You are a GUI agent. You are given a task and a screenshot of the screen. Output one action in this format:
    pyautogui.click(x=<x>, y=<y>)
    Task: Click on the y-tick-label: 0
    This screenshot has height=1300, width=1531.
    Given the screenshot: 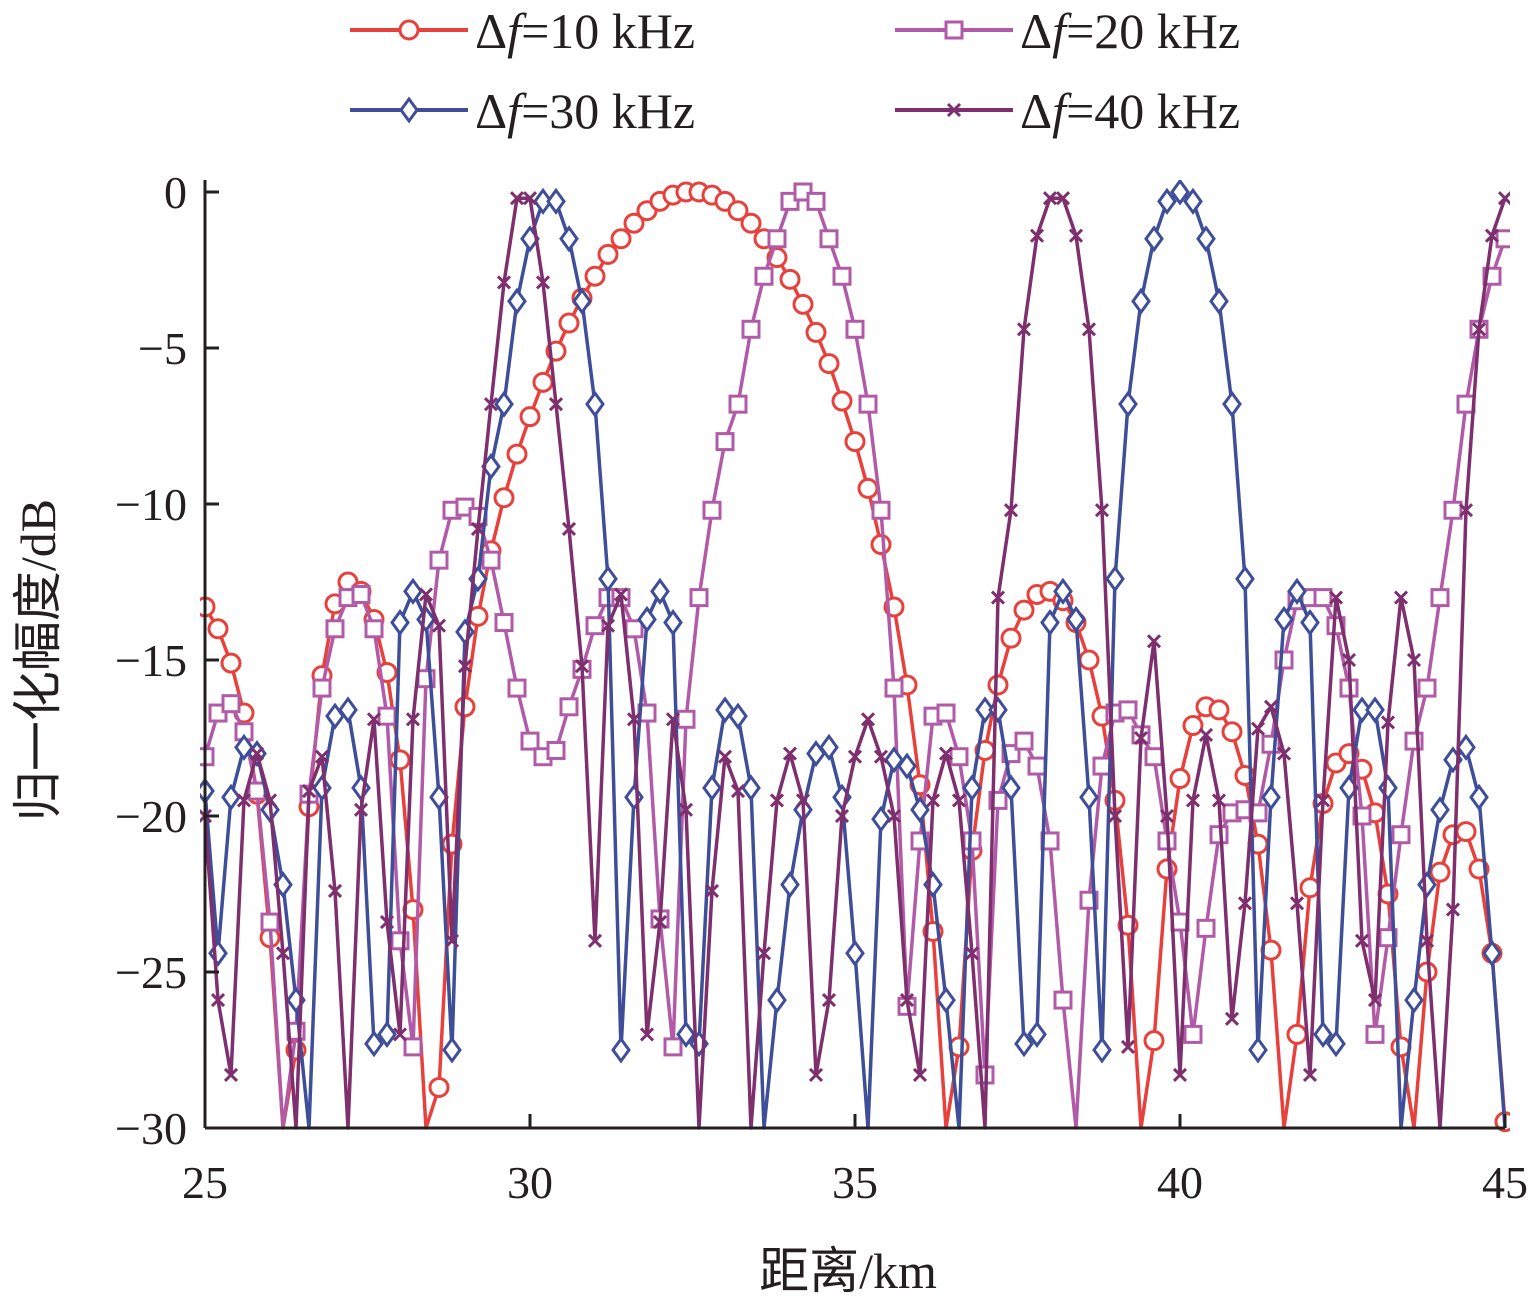 What is the action you would take?
    pyautogui.click(x=175, y=192)
    